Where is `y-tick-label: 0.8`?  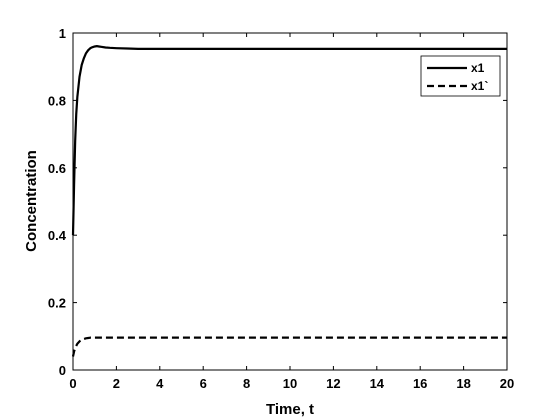 y-tick-label: 0.8 is located at coordinates (57, 100).